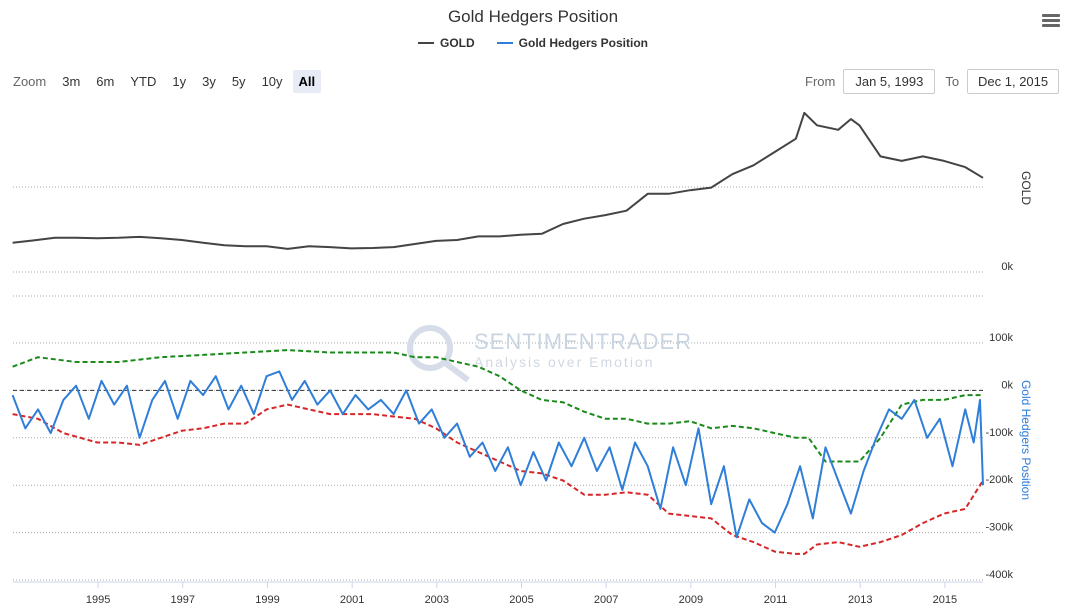 This screenshot has height=613, width=1066. Describe the element at coordinates (1013, 81) in the screenshot. I see `to-date-input: Dec 1, 2015` at that location.